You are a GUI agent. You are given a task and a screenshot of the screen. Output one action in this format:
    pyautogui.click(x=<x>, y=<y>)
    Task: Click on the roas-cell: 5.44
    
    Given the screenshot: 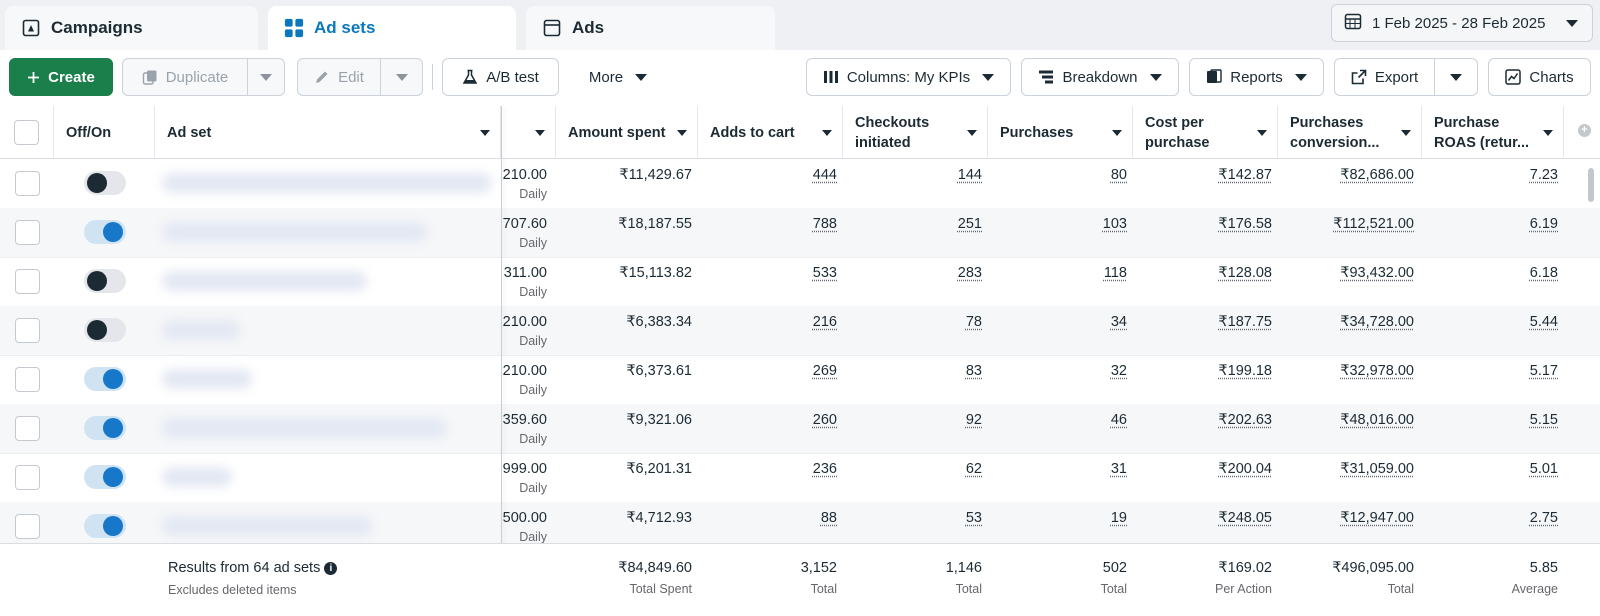 What is the action you would take?
    pyautogui.click(x=1490, y=331)
    